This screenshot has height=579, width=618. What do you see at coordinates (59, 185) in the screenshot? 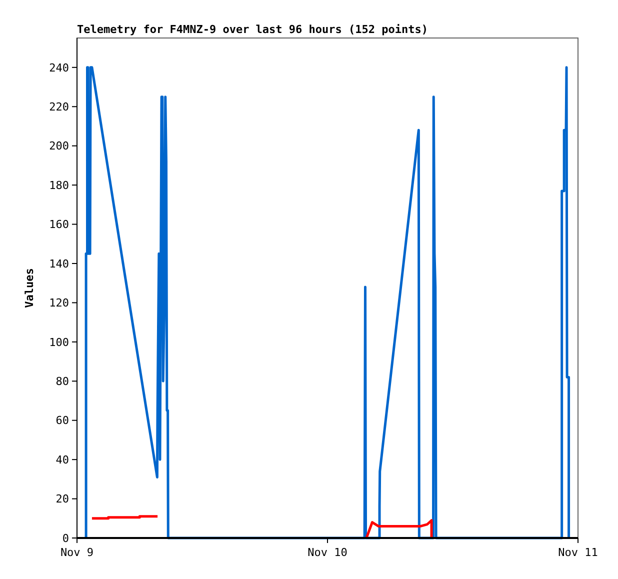
I see `y-tick-label: 180` at bounding box center [59, 185].